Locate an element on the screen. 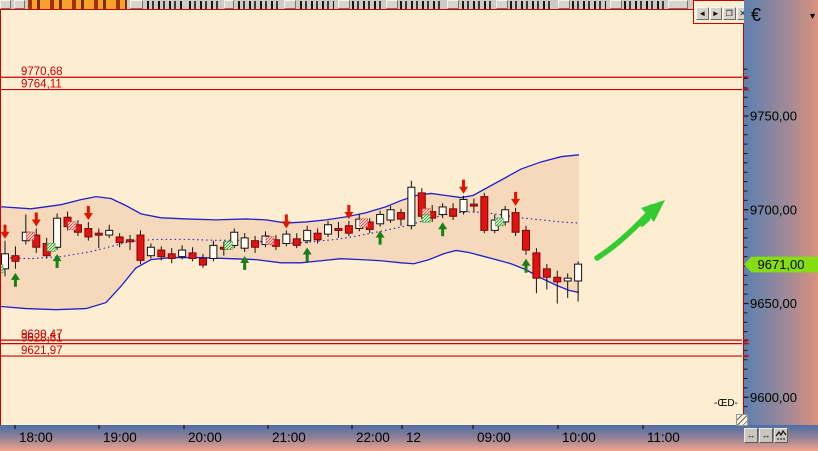 The width and height of the screenshot is (818, 451). toolbar-cropped is located at coordinates (347, 4).